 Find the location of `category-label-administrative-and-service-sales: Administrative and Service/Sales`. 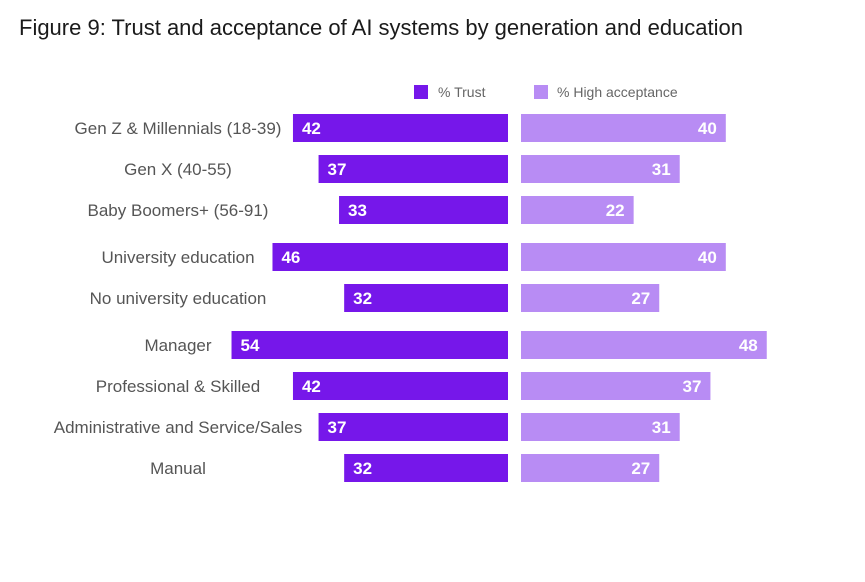

category-label-administrative-and-service-sales: Administrative and Service/Sales is located at coordinates (178, 427).